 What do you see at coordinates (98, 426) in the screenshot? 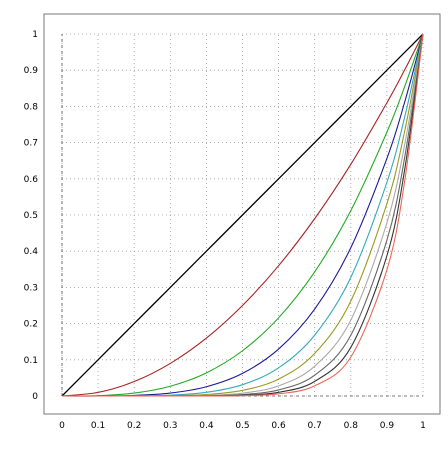
I see `x-tick-label: 0.1` at bounding box center [98, 426].